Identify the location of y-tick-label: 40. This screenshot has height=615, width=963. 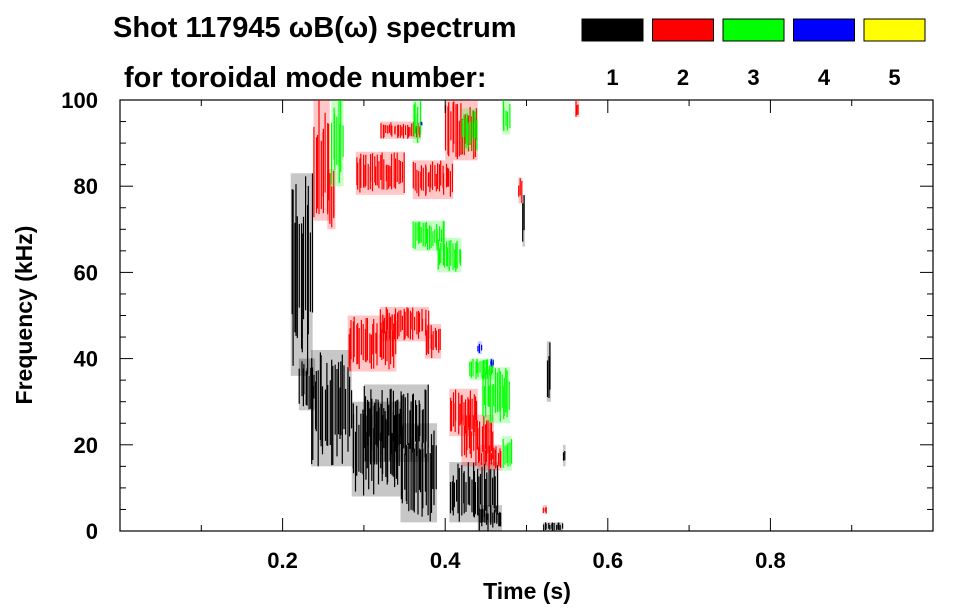
(86, 359).